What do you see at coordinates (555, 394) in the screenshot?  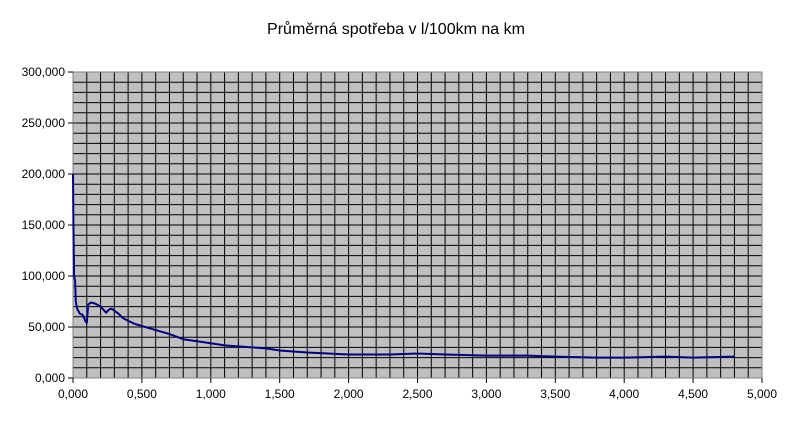 I see `x-tick-label: 3,500` at bounding box center [555, 394].